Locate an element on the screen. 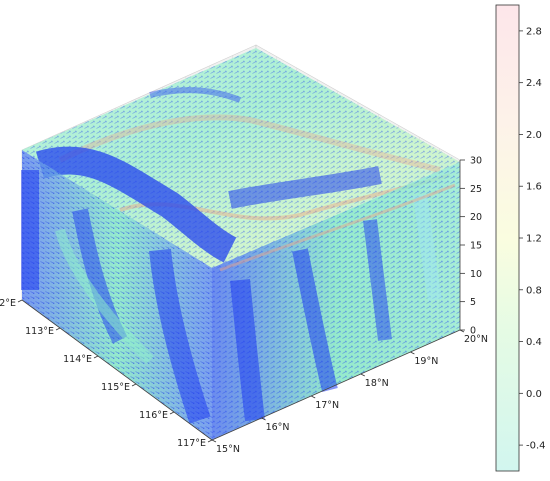 The height and width of the screenshot is (481, 550). colorbar-tick-label: 2.8 is located at coordinates (534, 31).